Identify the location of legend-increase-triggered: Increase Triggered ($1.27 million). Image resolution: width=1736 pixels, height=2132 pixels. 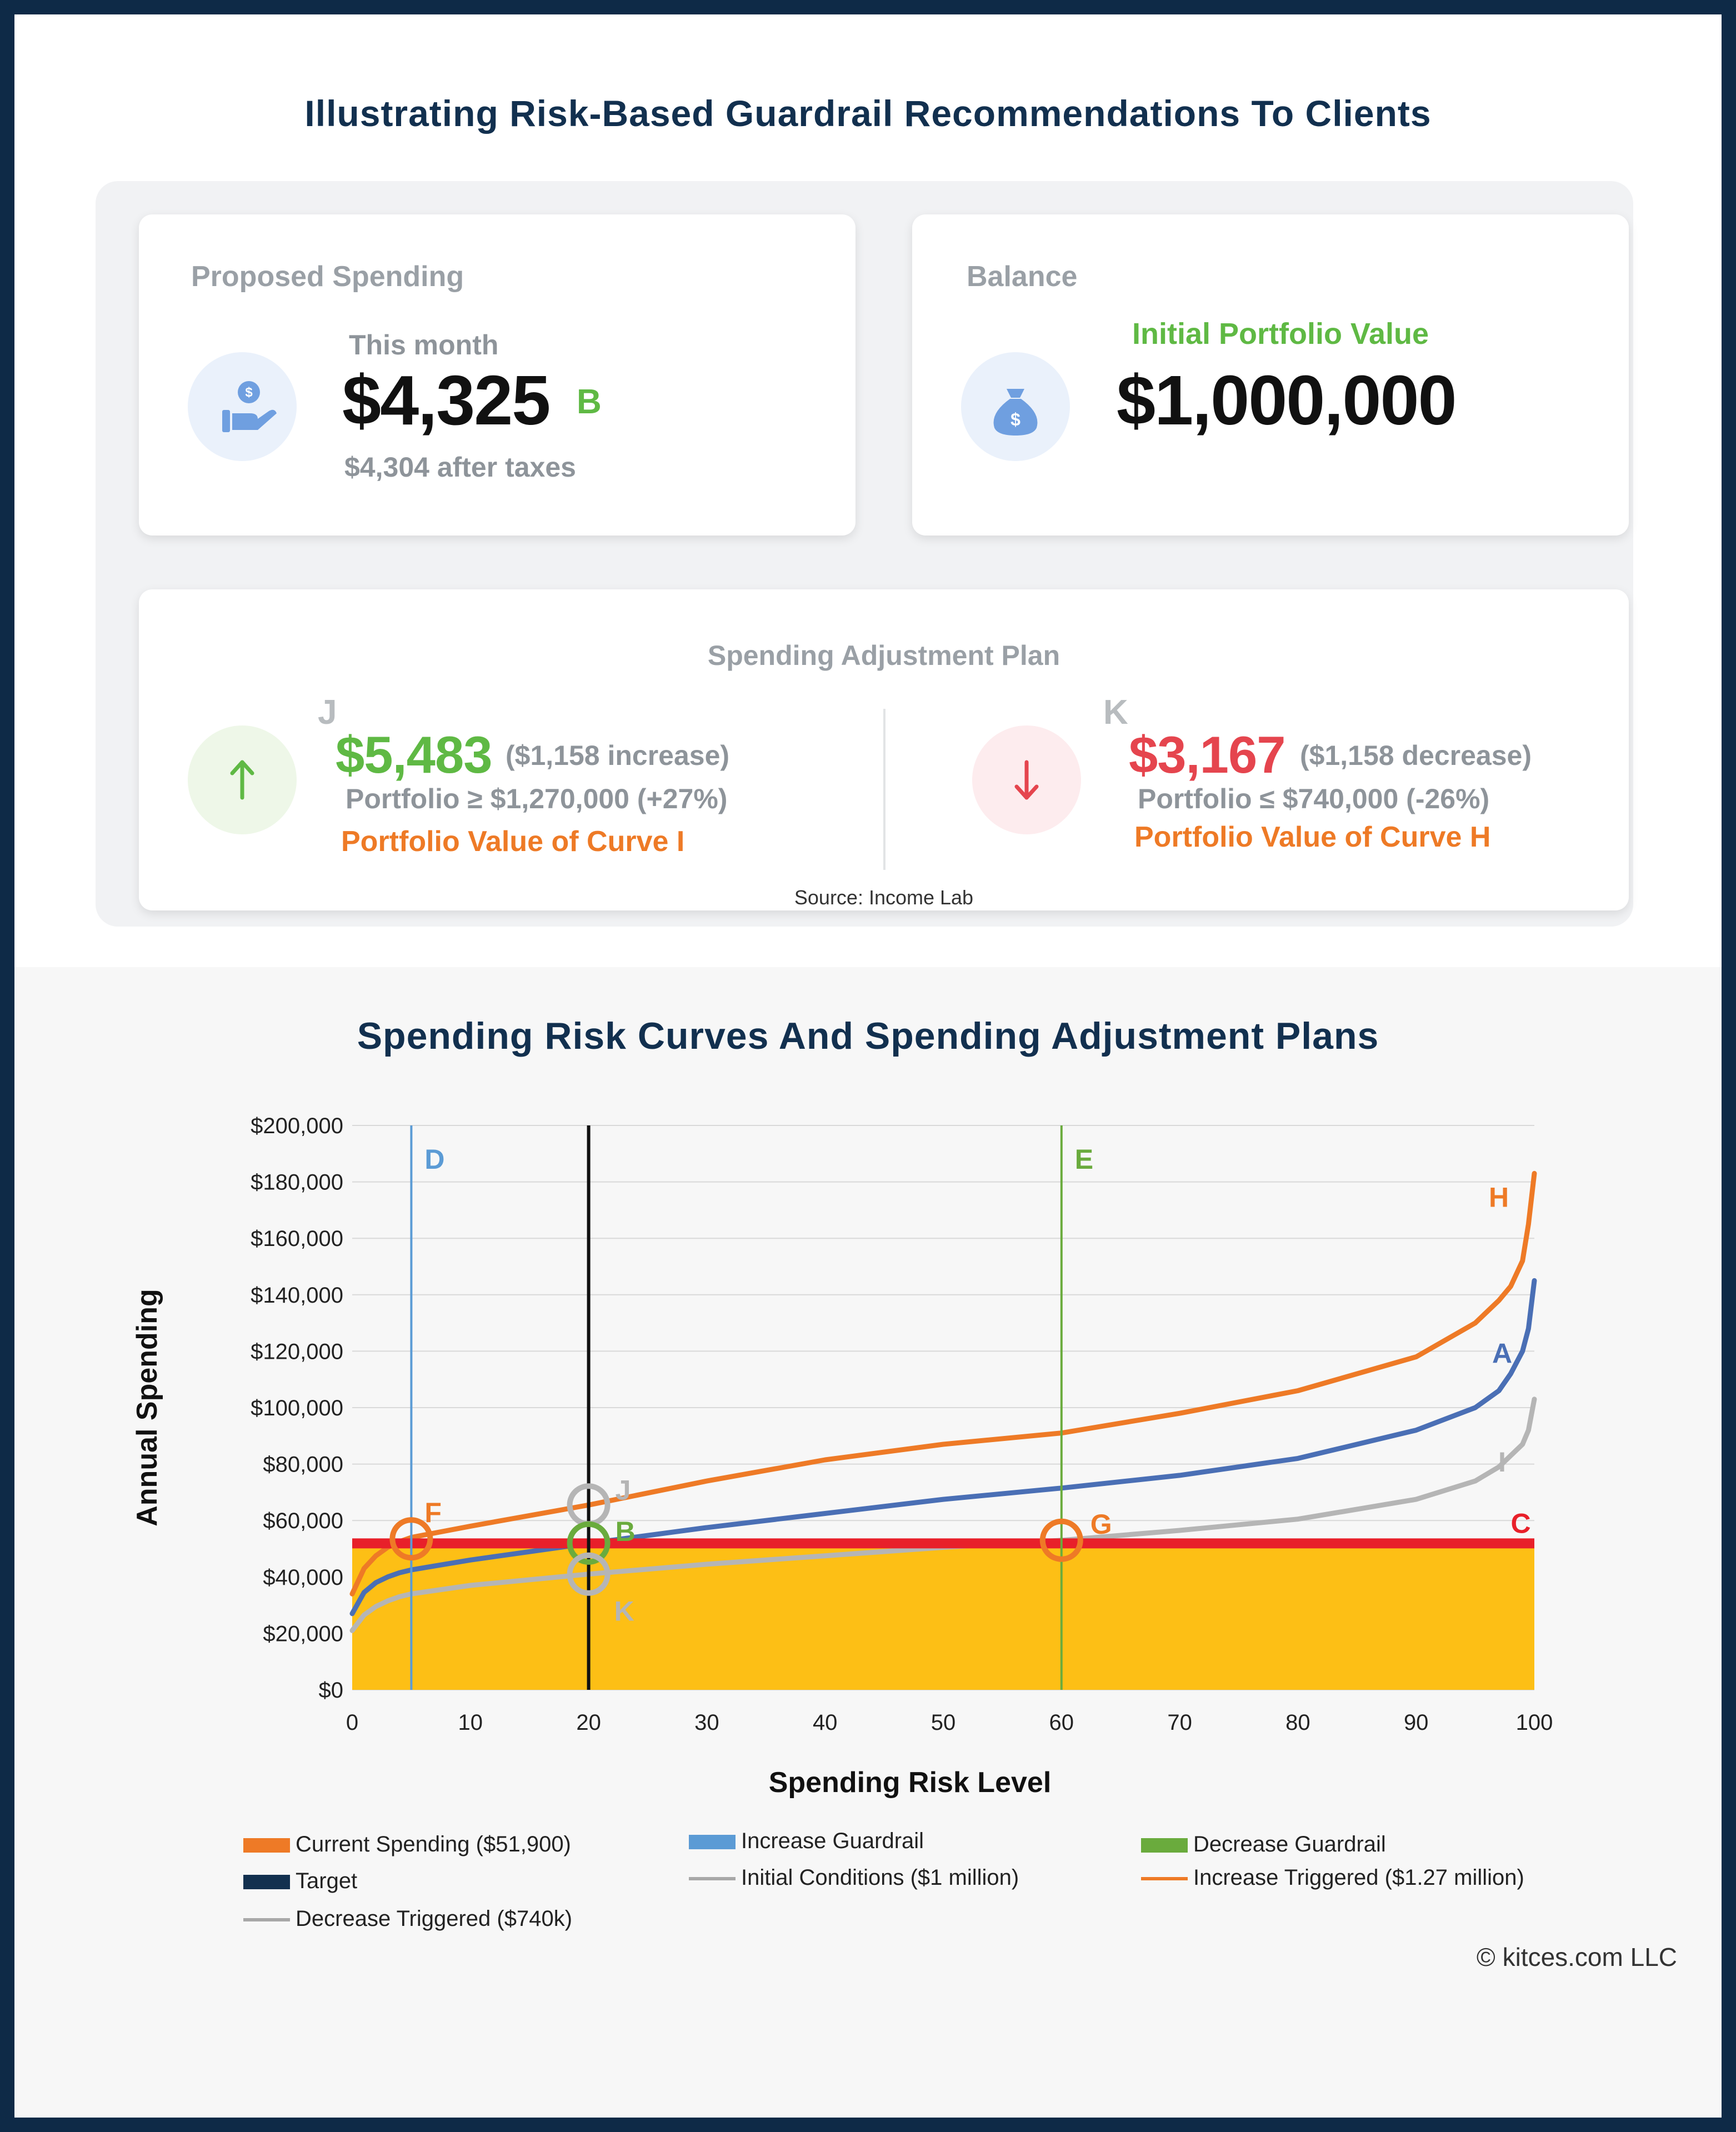
(1332, 1878).